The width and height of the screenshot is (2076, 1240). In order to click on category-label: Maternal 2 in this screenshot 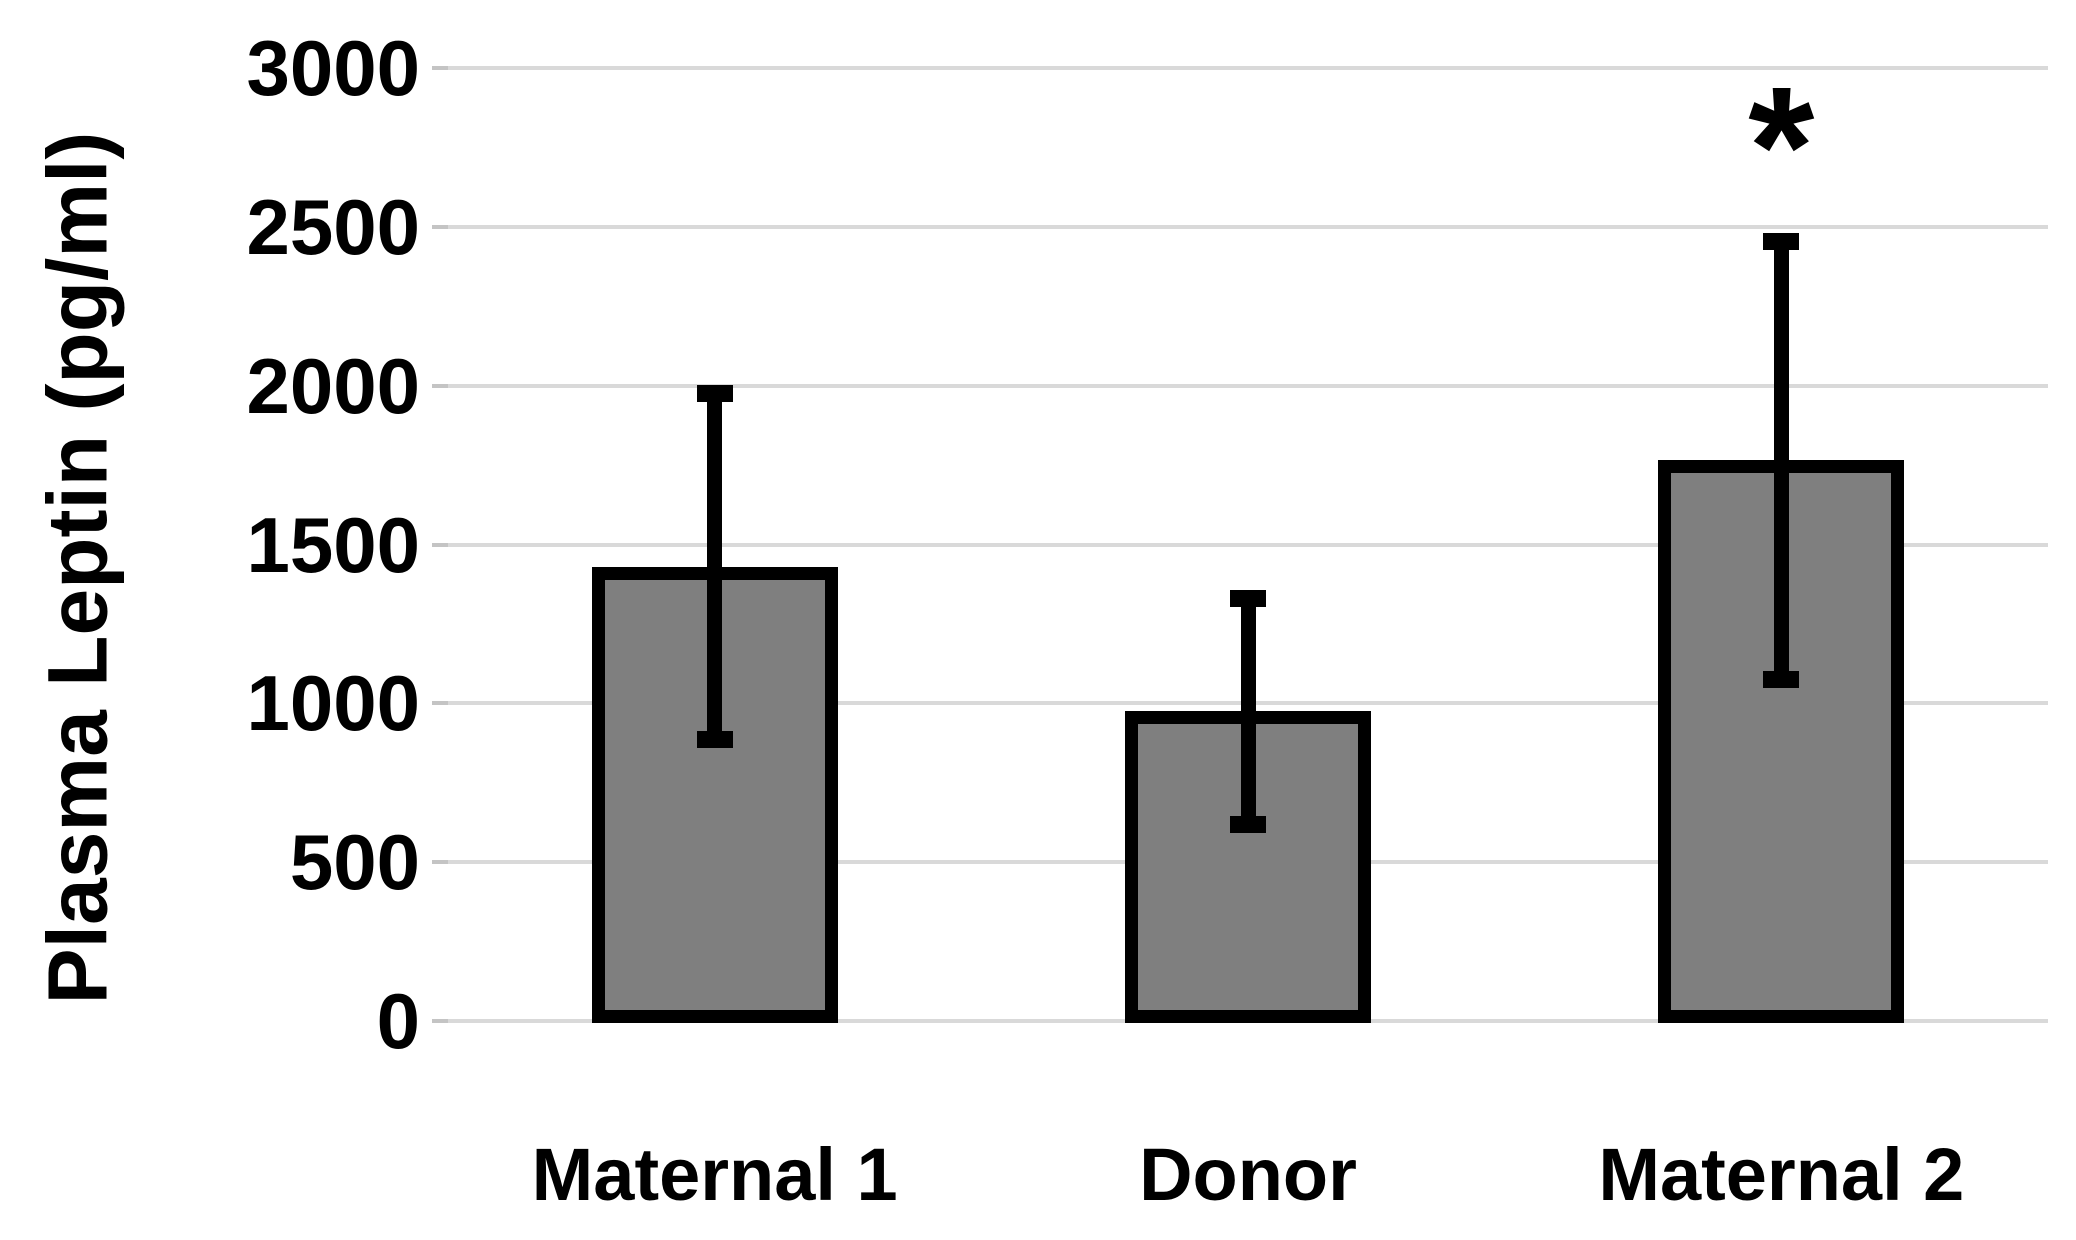, I will do `click(1781, 1174)`.